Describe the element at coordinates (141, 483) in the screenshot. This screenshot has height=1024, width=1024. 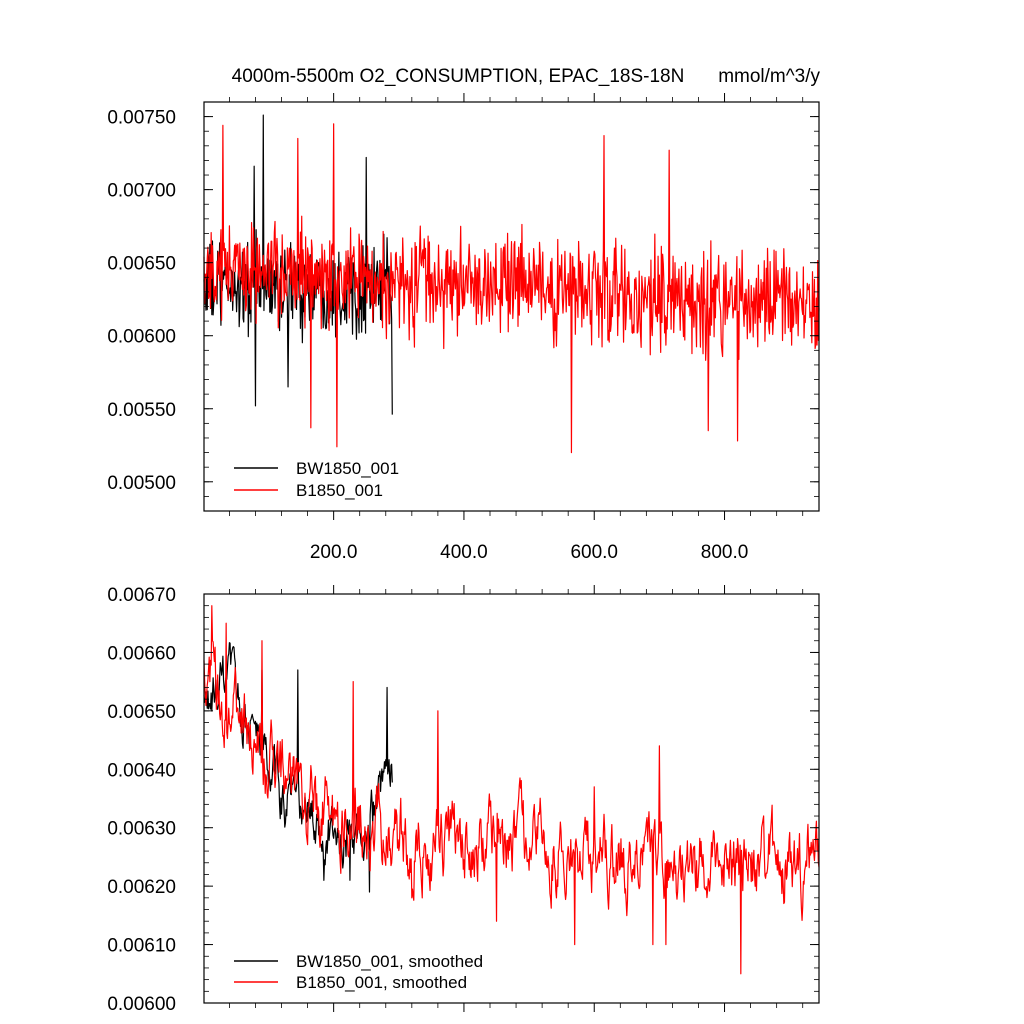
I see `y-tick-label: 0.00500` at that location.